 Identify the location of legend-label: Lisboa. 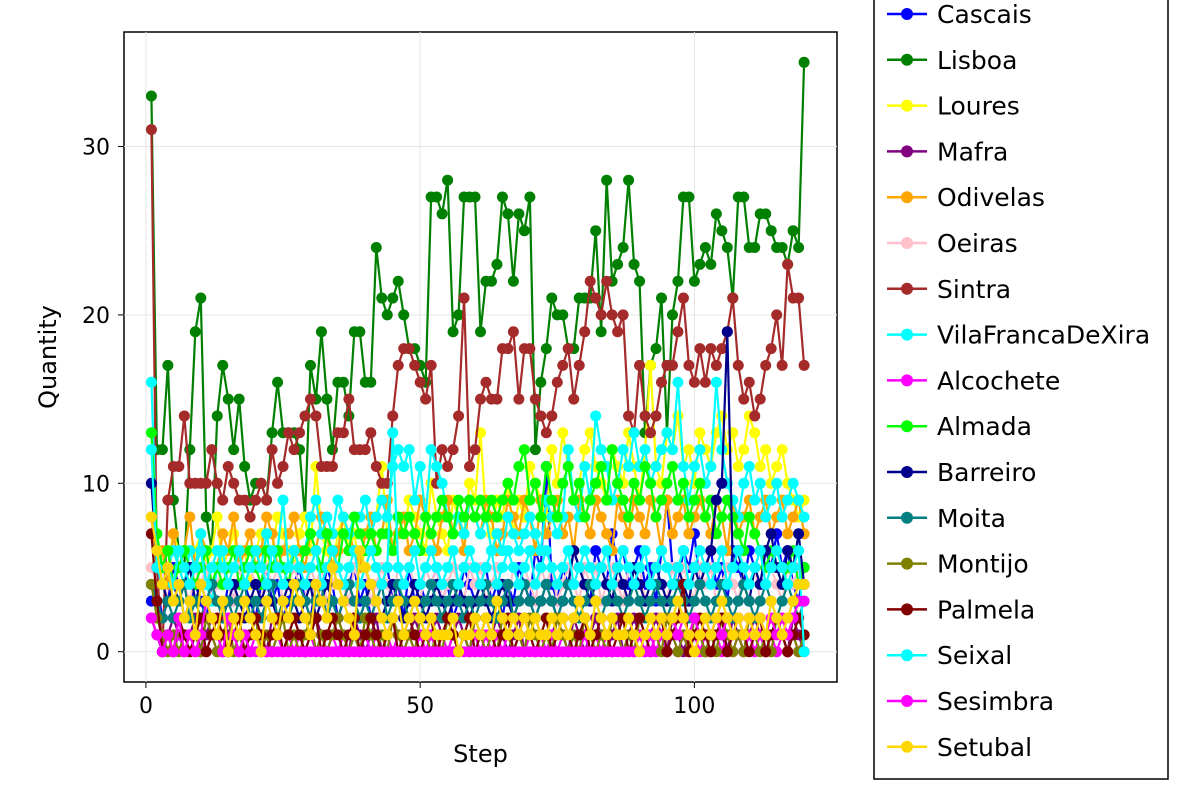
(977, 60).